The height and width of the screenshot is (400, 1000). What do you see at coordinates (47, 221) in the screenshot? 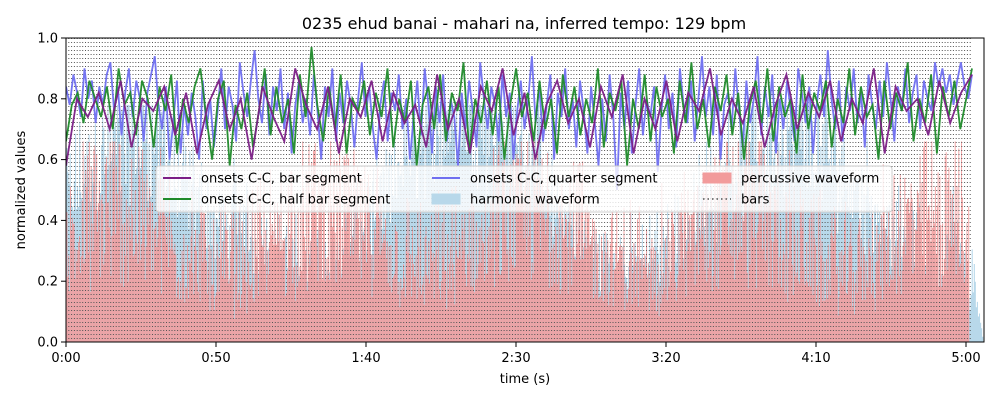
I see `y-tick-label: 0.4` at bounding box center [47, 221].